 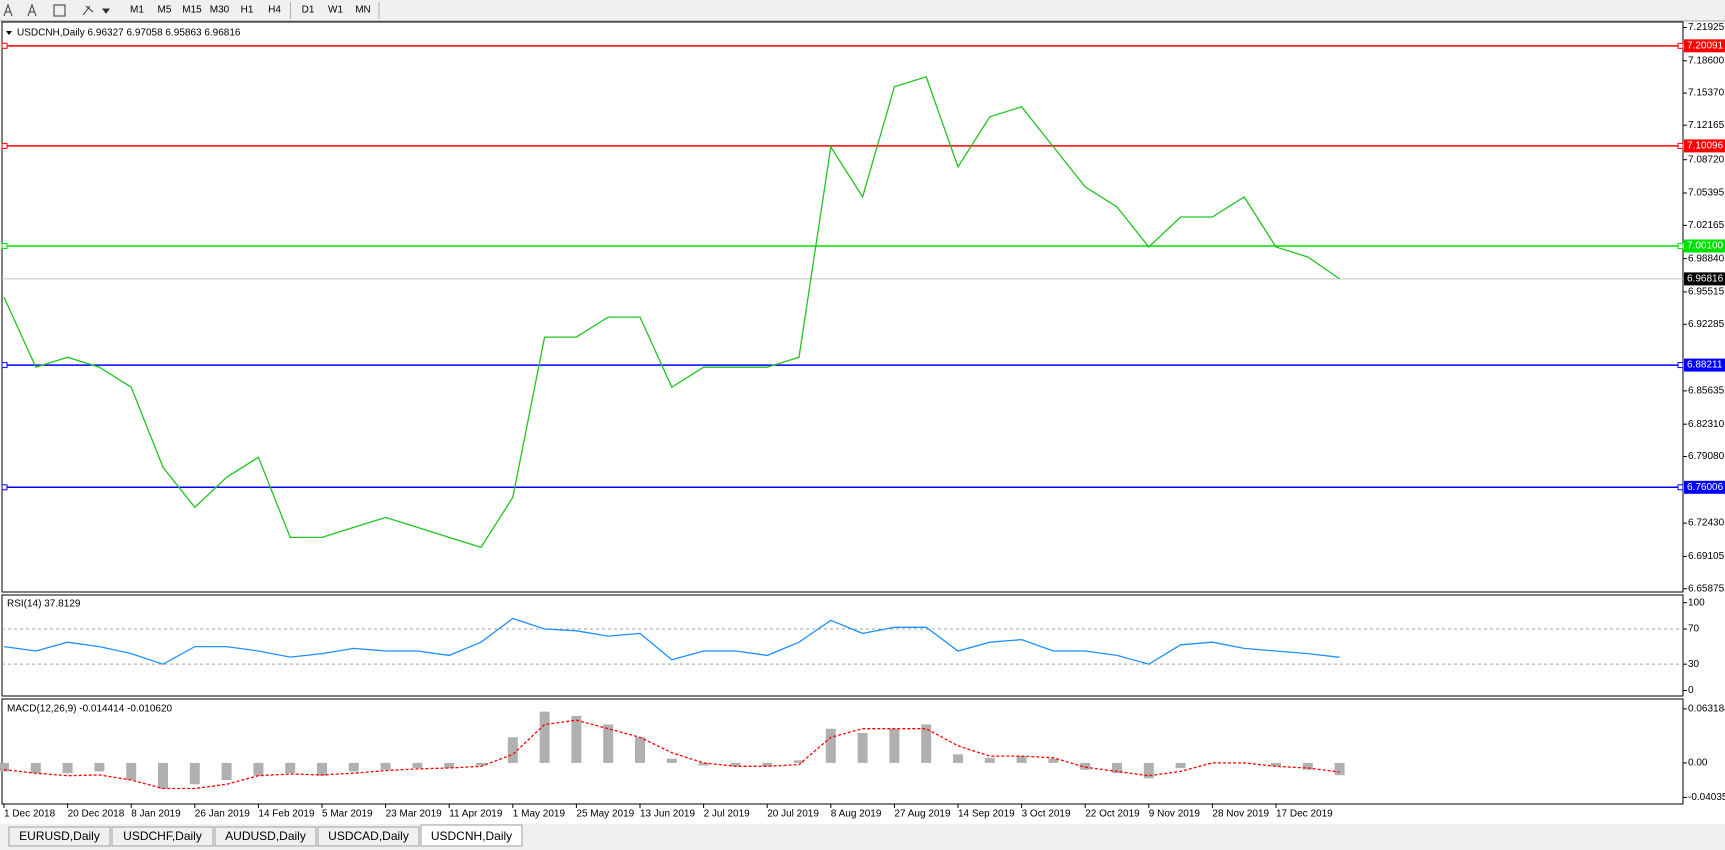 What do you see at coordinates (1696, 602) in the screenshot?
I see `y-tick-label: 100` at bounding box center [1696, 602].